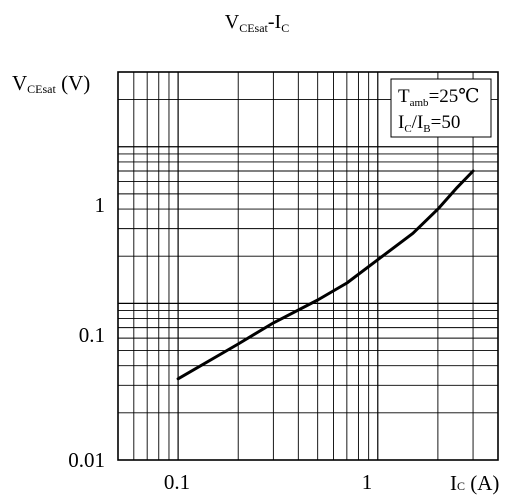 This screenshot has height=500, width=514. Describe the element at coordinates (367, 482) in the screenshot. I see `x-tick-label: 1` at that location.